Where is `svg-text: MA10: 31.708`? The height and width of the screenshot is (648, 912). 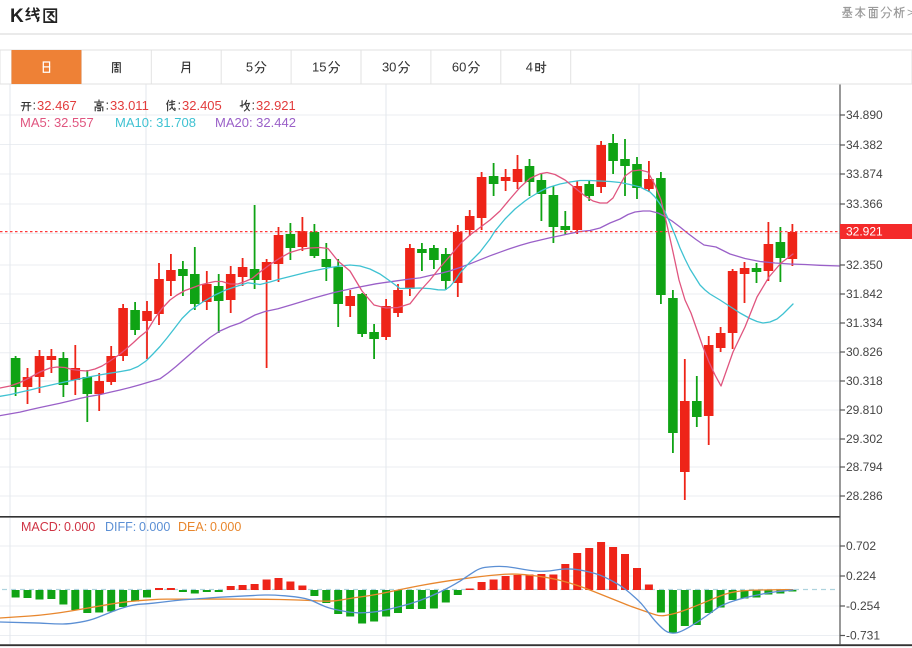
svg-text: MA10: 31.708 is located at coordinates (155, 122).